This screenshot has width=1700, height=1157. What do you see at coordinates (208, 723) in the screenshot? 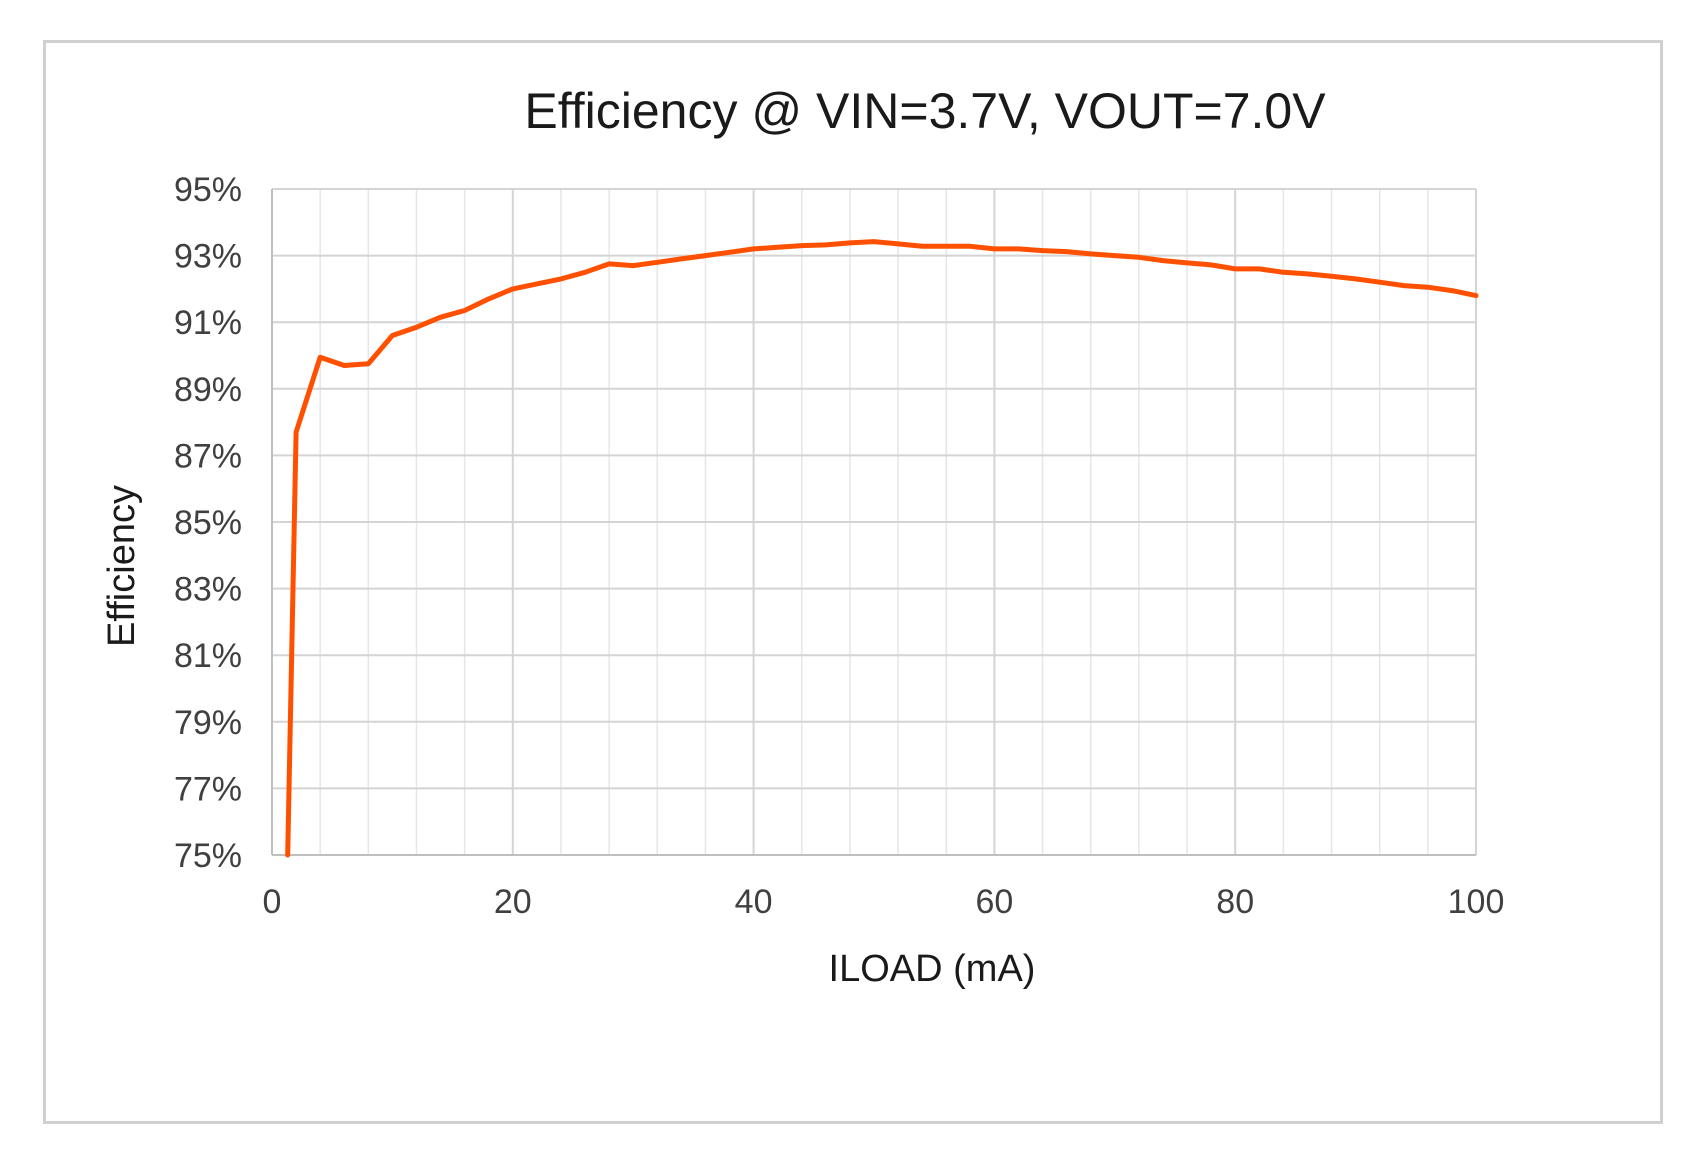
I see `y-tick-label: 79%` at bounding box center [208, 723].